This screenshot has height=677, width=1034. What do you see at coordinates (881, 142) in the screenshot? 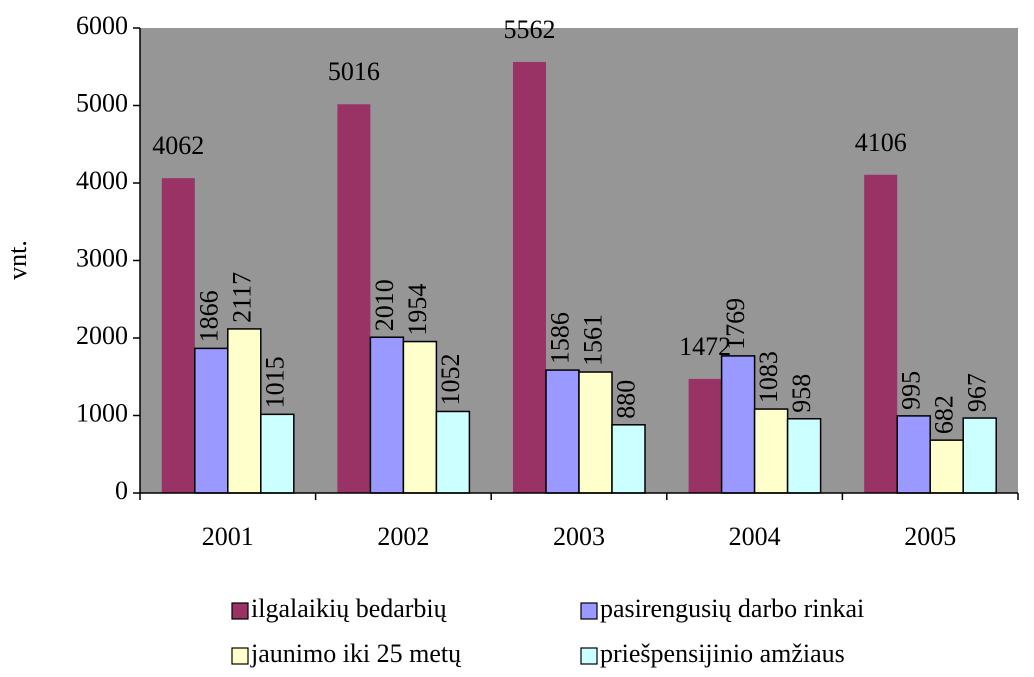
I see `data-label: 4106` at bounding box center [881, 142].